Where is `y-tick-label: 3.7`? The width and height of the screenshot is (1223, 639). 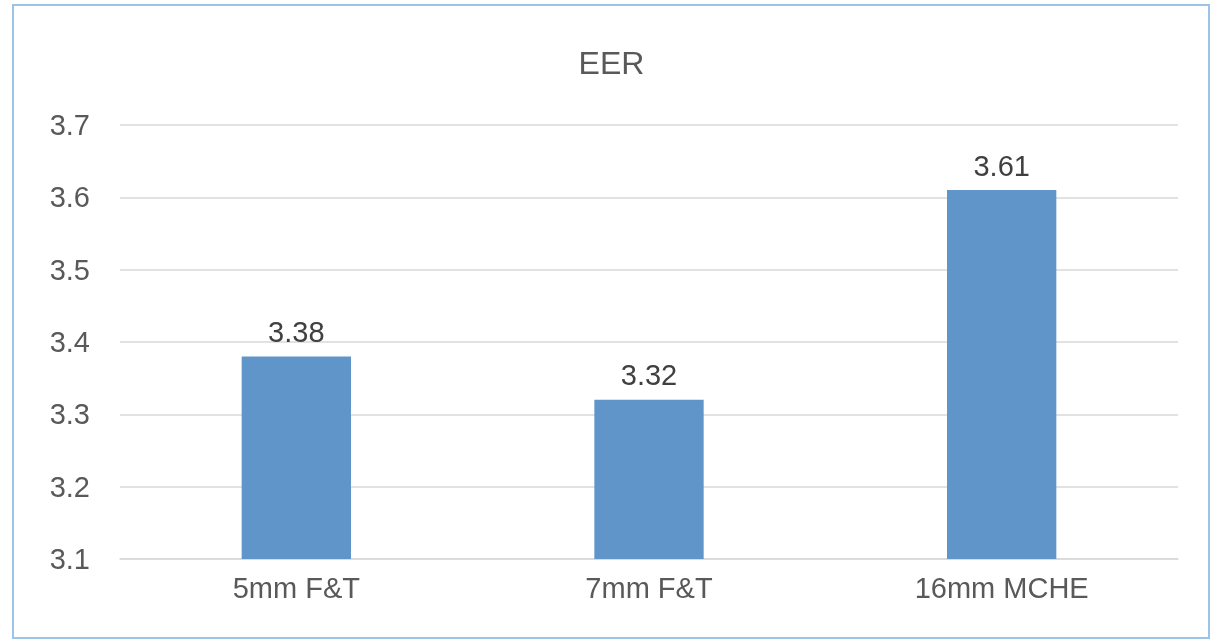
y-tick-label: 3.7 is located at coordinates (69, 125).